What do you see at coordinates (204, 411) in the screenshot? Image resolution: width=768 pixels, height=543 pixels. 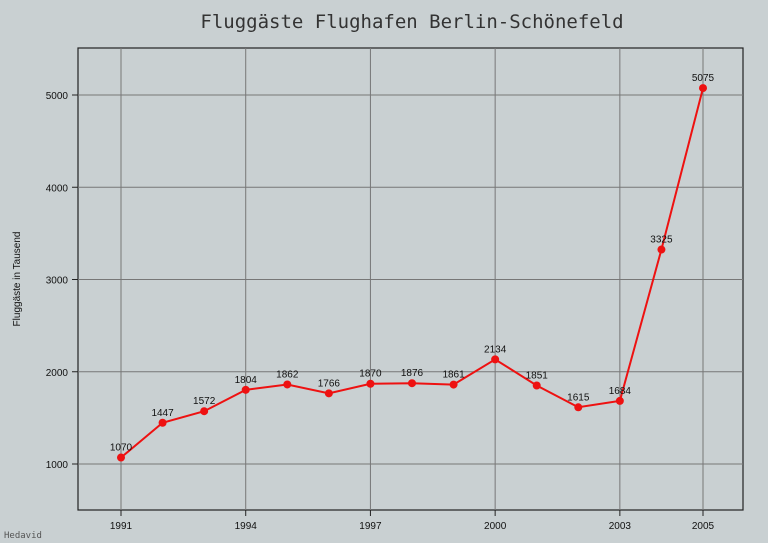 I see `data-point-1993` at bounding box center [204, 411].